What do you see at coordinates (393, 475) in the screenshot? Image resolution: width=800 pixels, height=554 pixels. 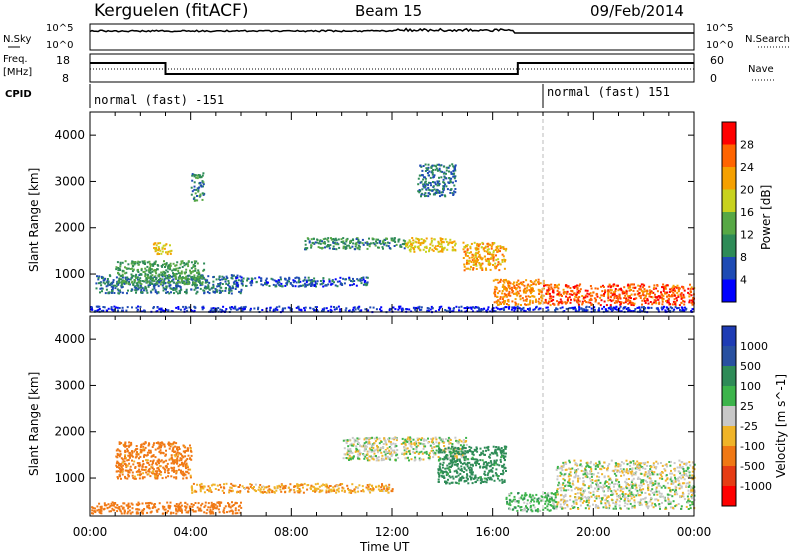 I see `velocity-scatter` at bounding box center [393, 475].